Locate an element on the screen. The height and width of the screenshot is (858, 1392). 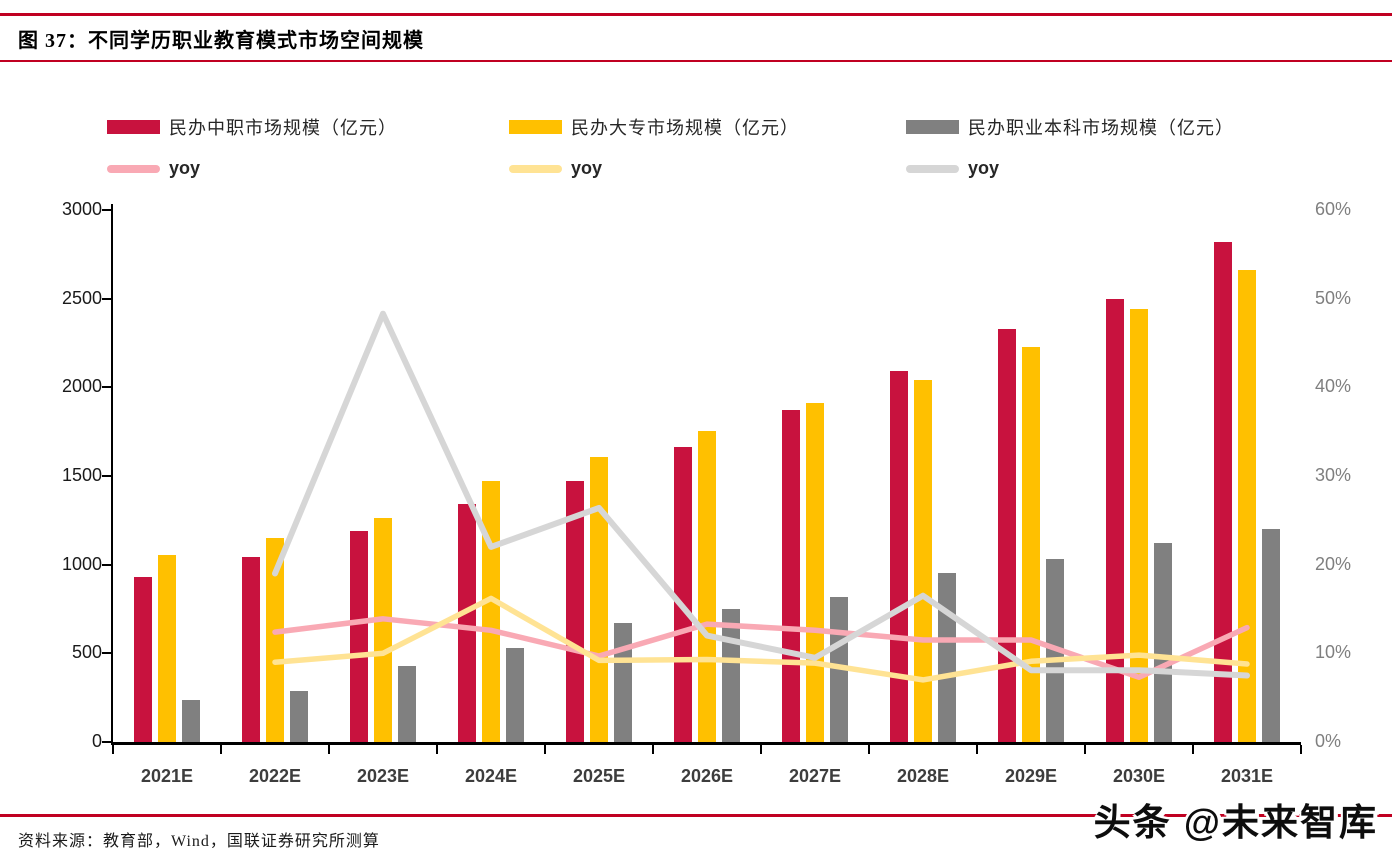
y-tick-label-right: 0% is located at coordinates (1328, 741).